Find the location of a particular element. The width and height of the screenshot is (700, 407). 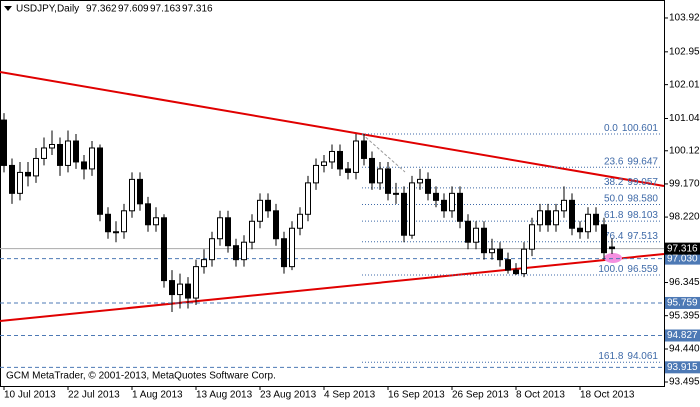

current-price-box is located at coordinates (682, 248).